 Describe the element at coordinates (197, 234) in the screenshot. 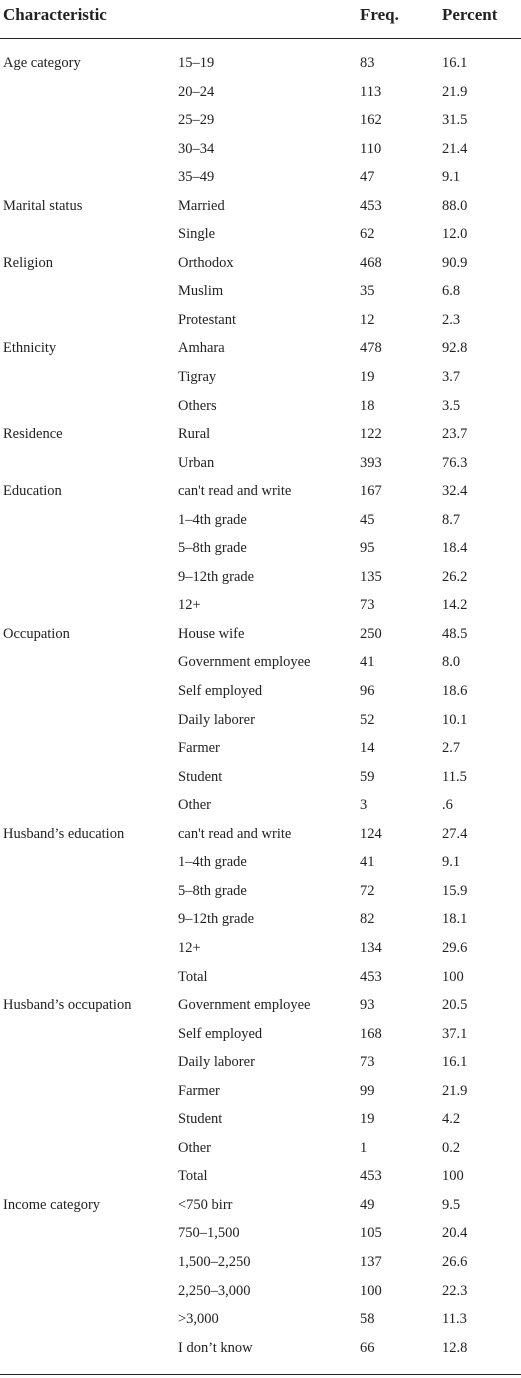

I see `row-category: Single` at that location.